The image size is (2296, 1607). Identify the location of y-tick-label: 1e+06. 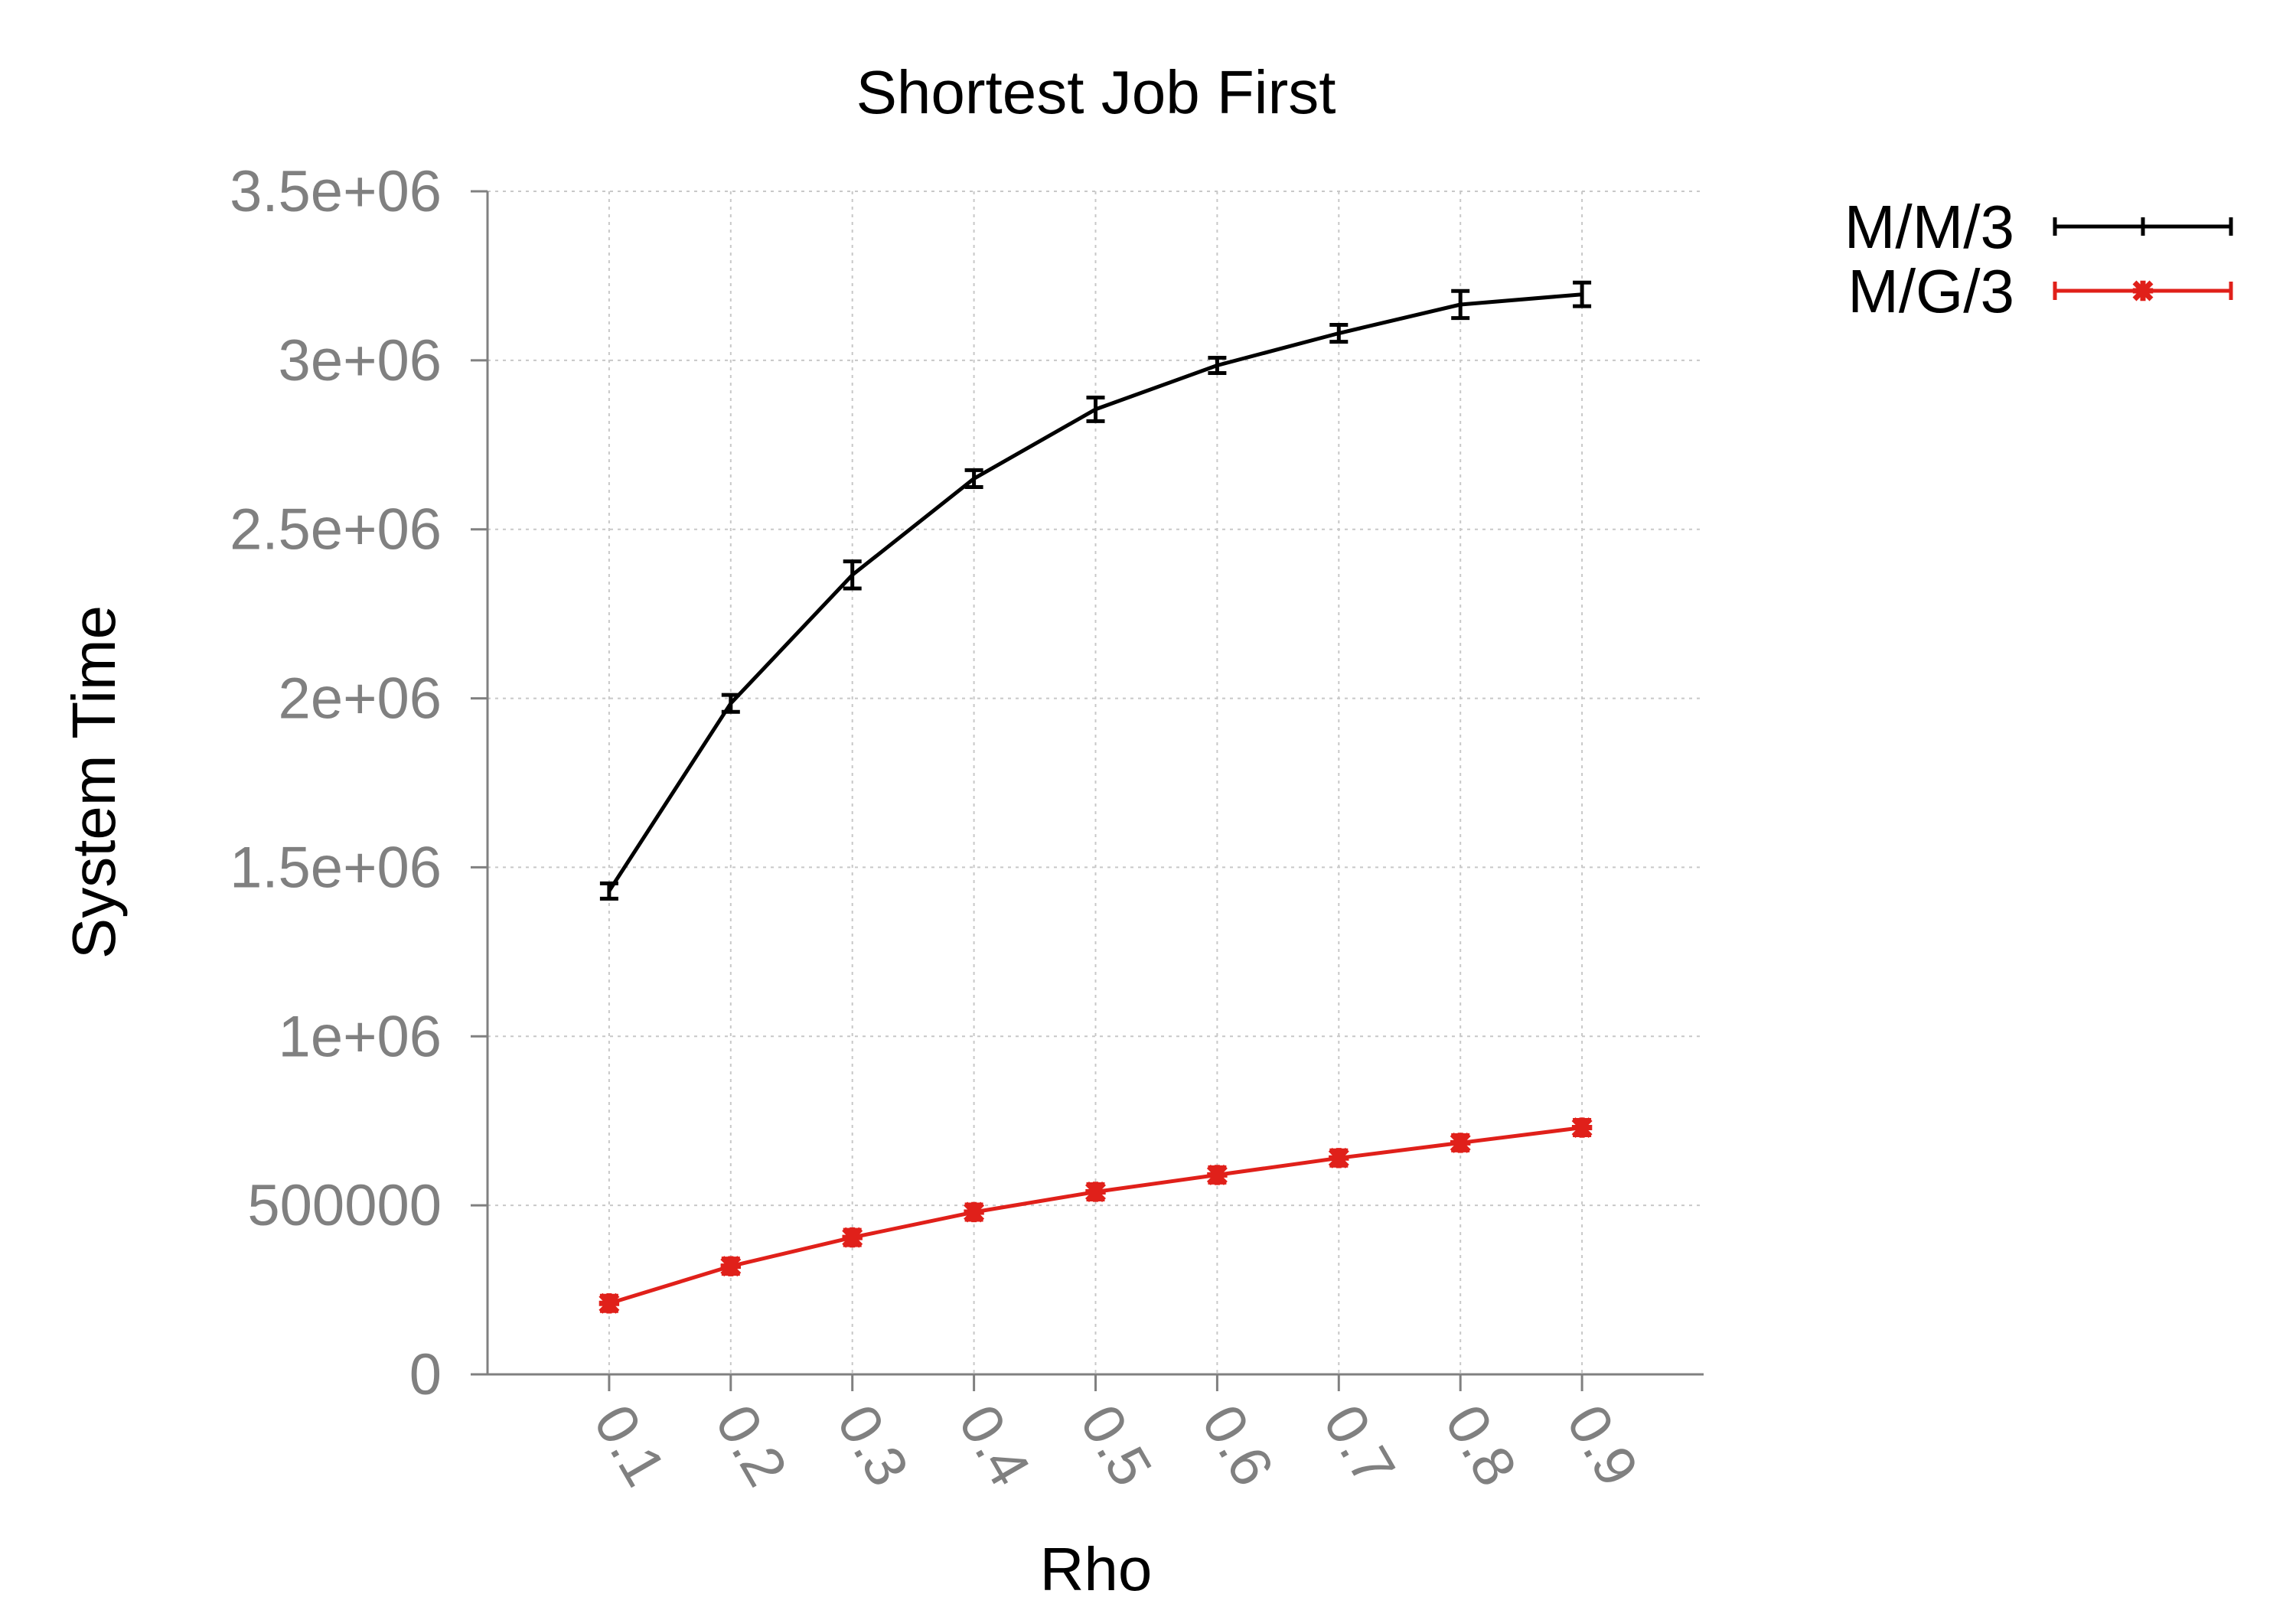
(360, 1036).